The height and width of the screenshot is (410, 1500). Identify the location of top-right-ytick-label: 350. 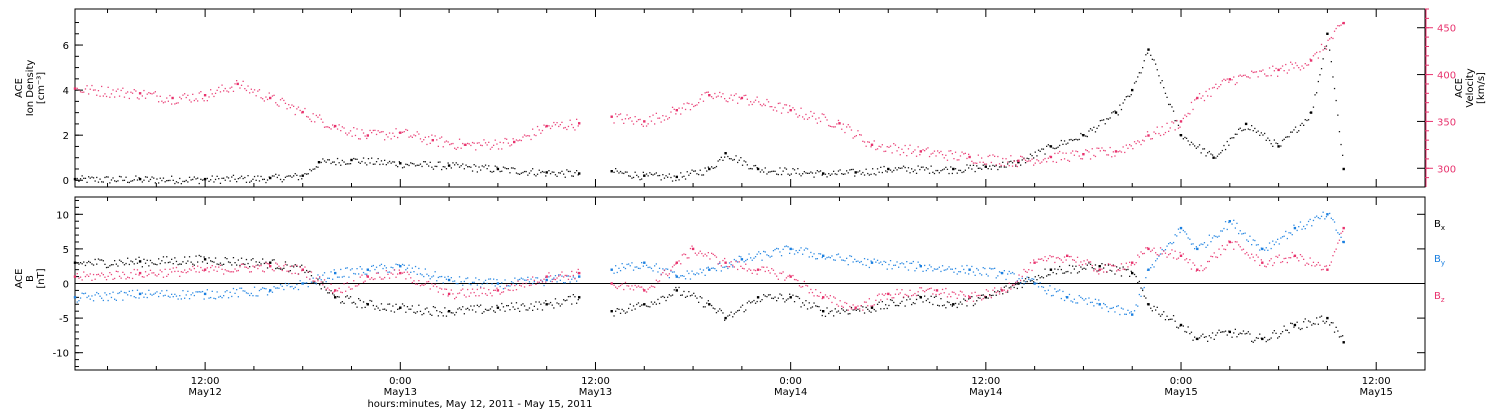
(1446, 122).